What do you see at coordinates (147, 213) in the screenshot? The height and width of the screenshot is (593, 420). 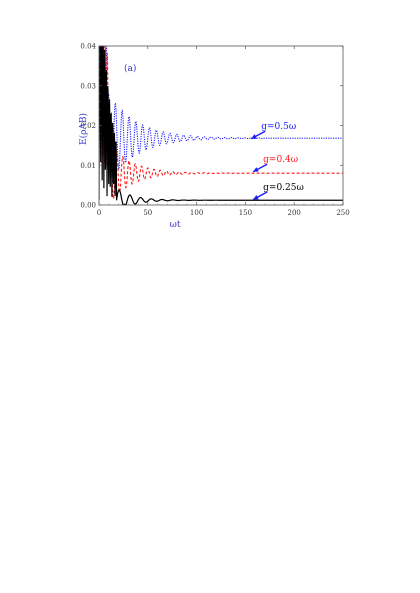 I see `x-tick-label: 50` at bounding box center [147, 213].